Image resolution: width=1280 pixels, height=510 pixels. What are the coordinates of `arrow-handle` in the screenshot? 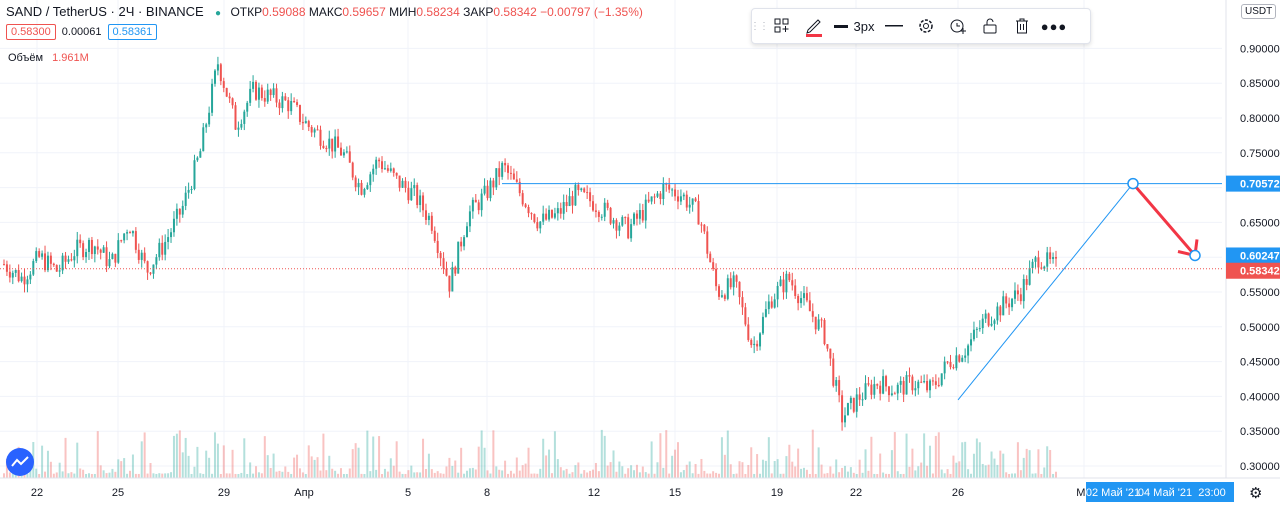 It's located at (1195, 255).